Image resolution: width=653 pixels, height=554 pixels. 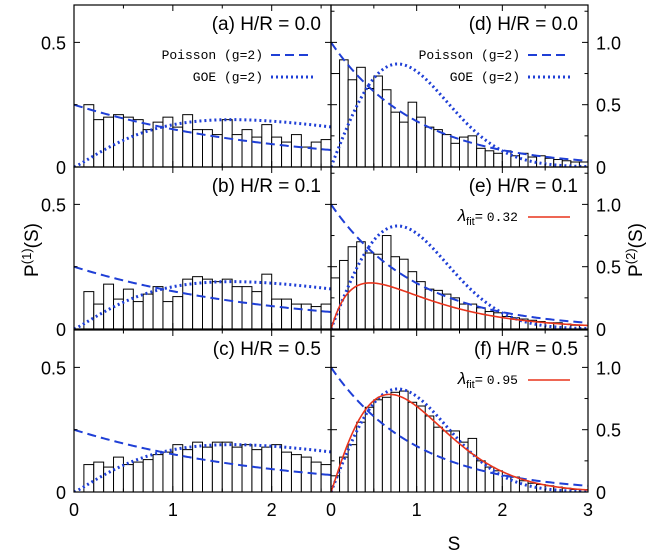 I want to click on y-axis-label-left: P(1)(S), so click(x=31, y=250).